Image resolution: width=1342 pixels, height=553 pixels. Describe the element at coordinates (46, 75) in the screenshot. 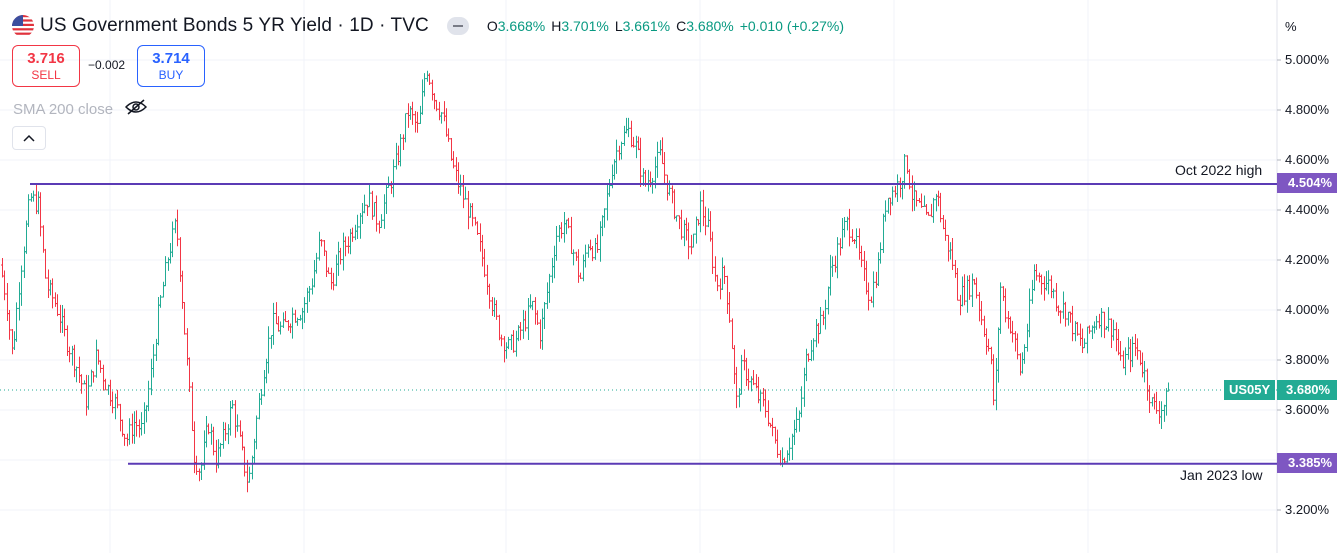

I see `sell-label: SELL` at that location.